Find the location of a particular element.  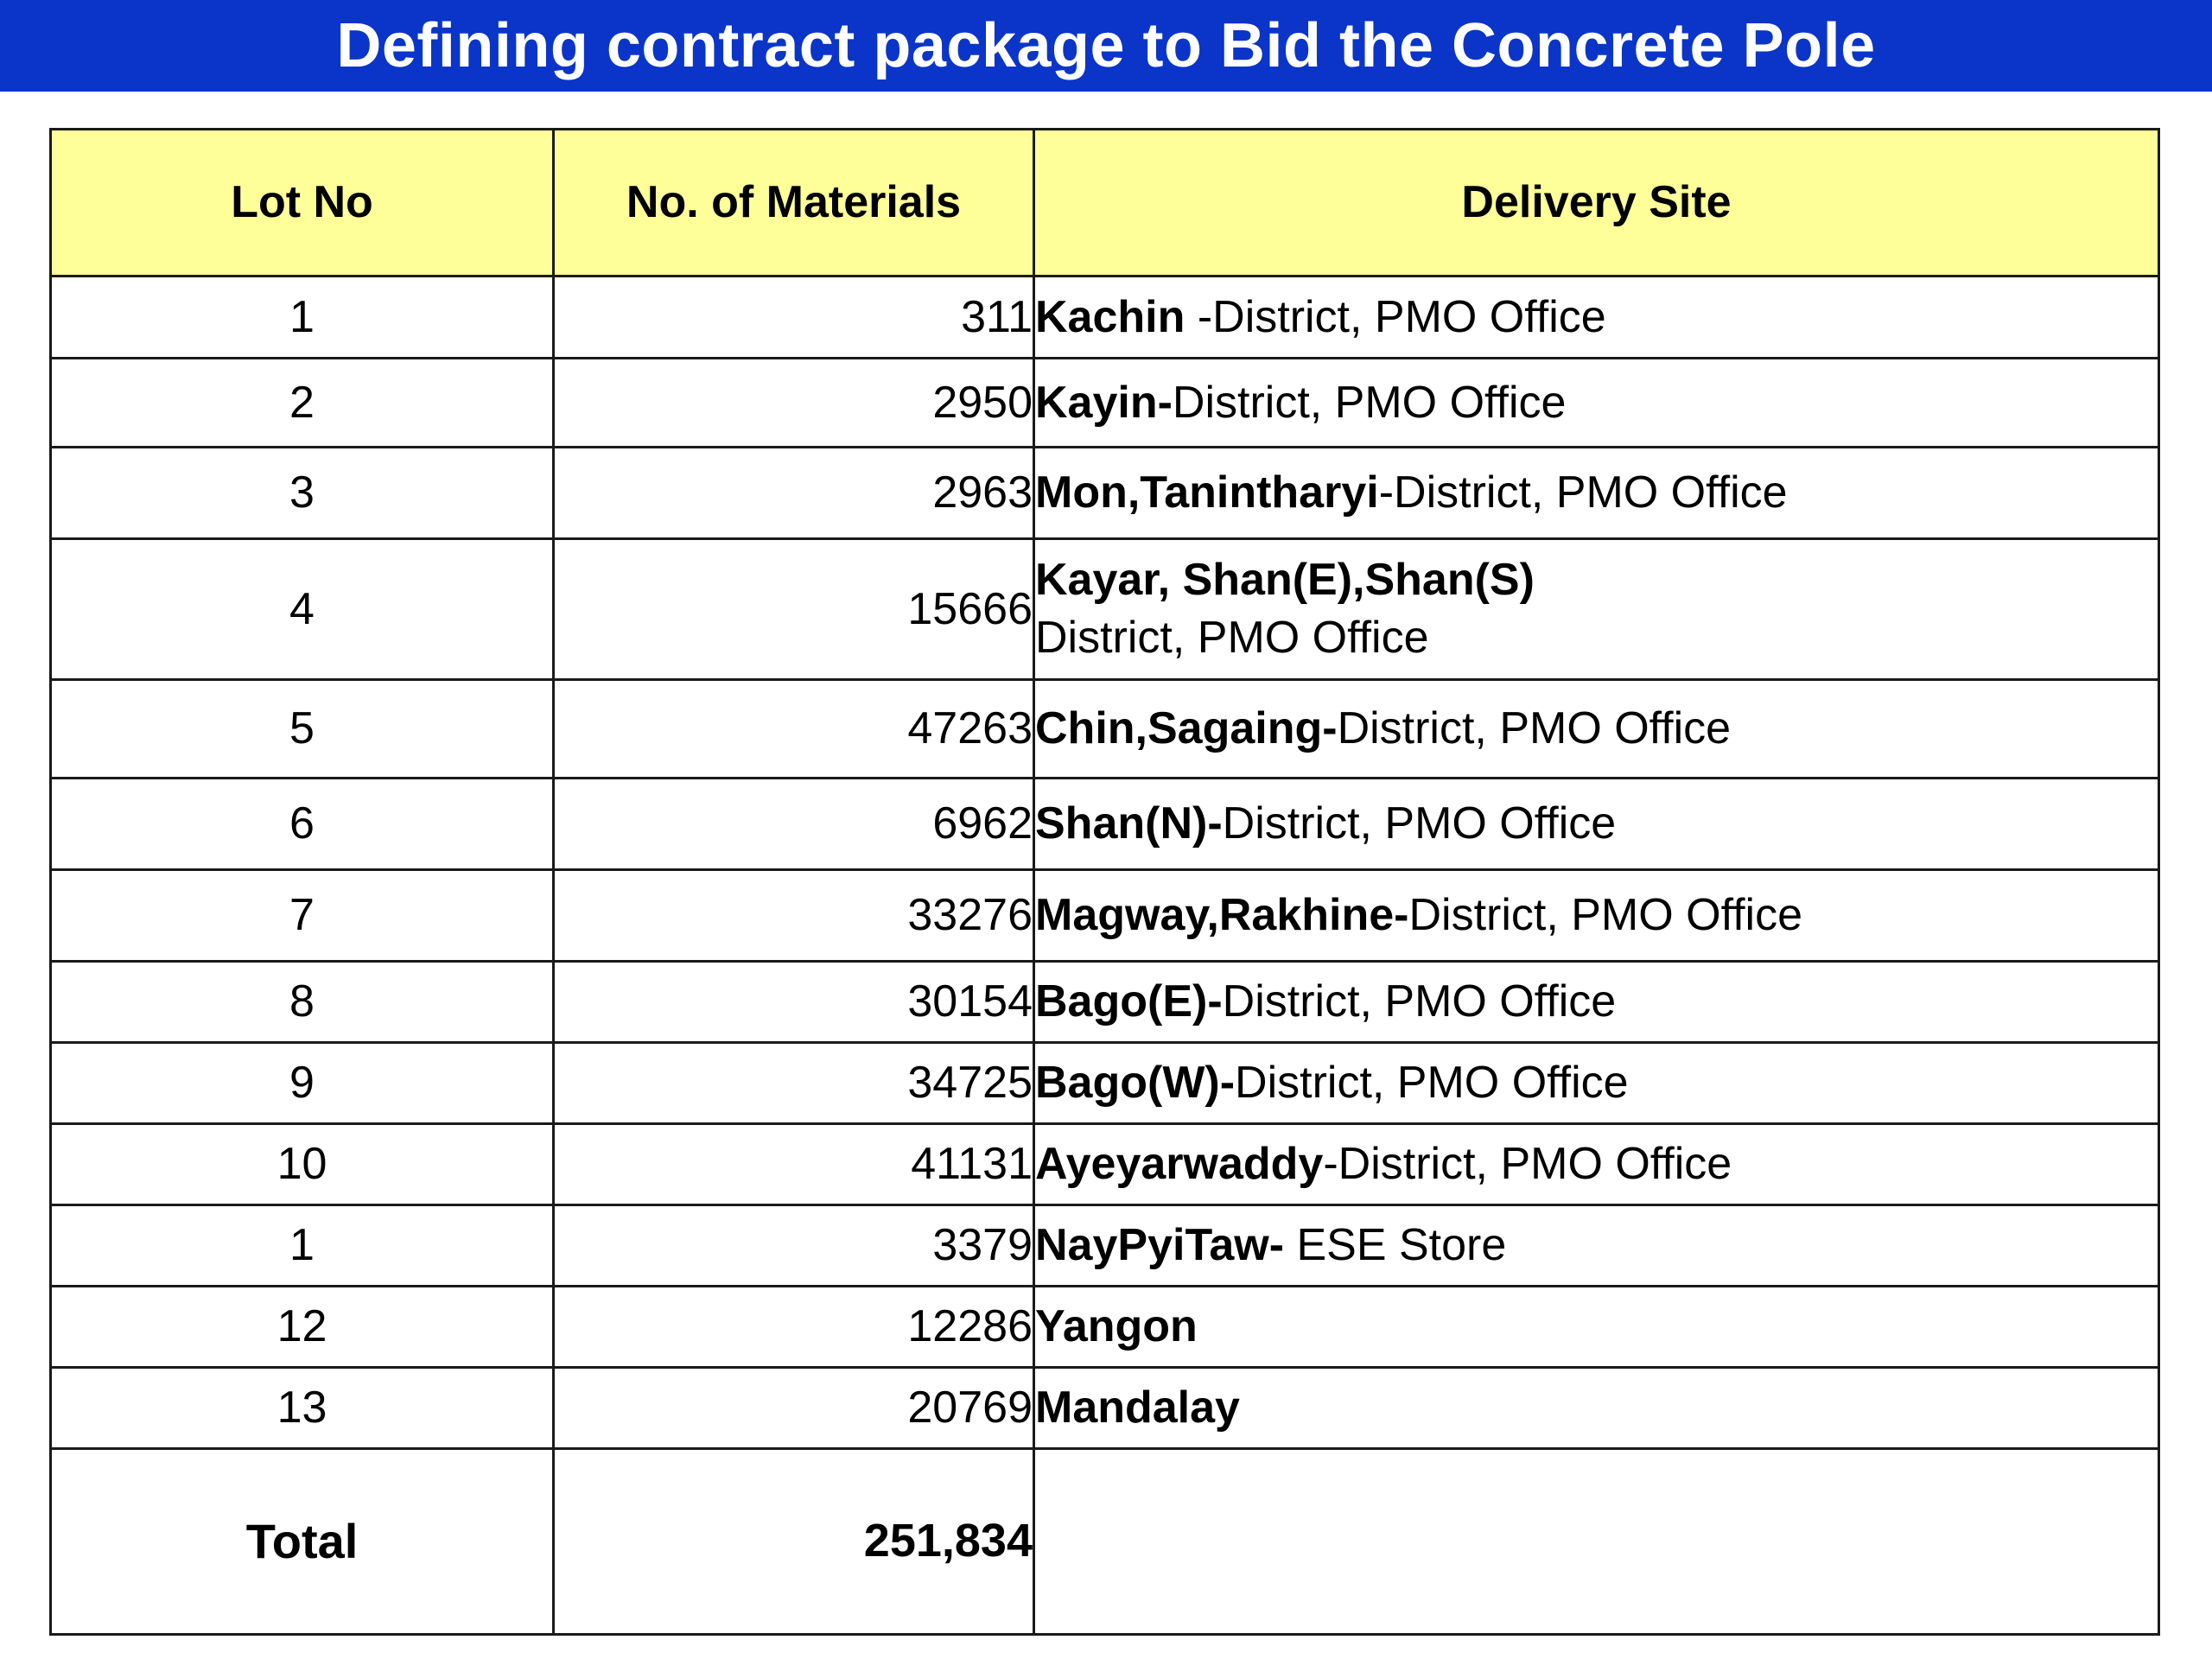

delivery-site: Mandalay is located at coordinates (1596, 1408).